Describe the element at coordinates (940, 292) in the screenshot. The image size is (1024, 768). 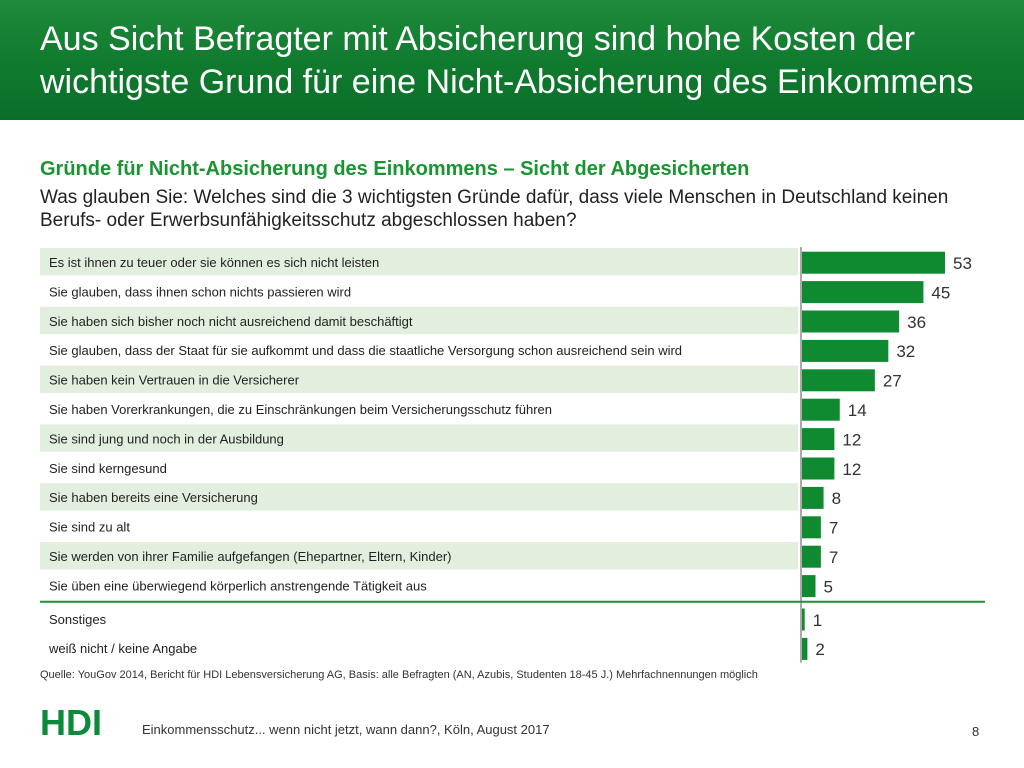
I see `value-label: 45` at that location.